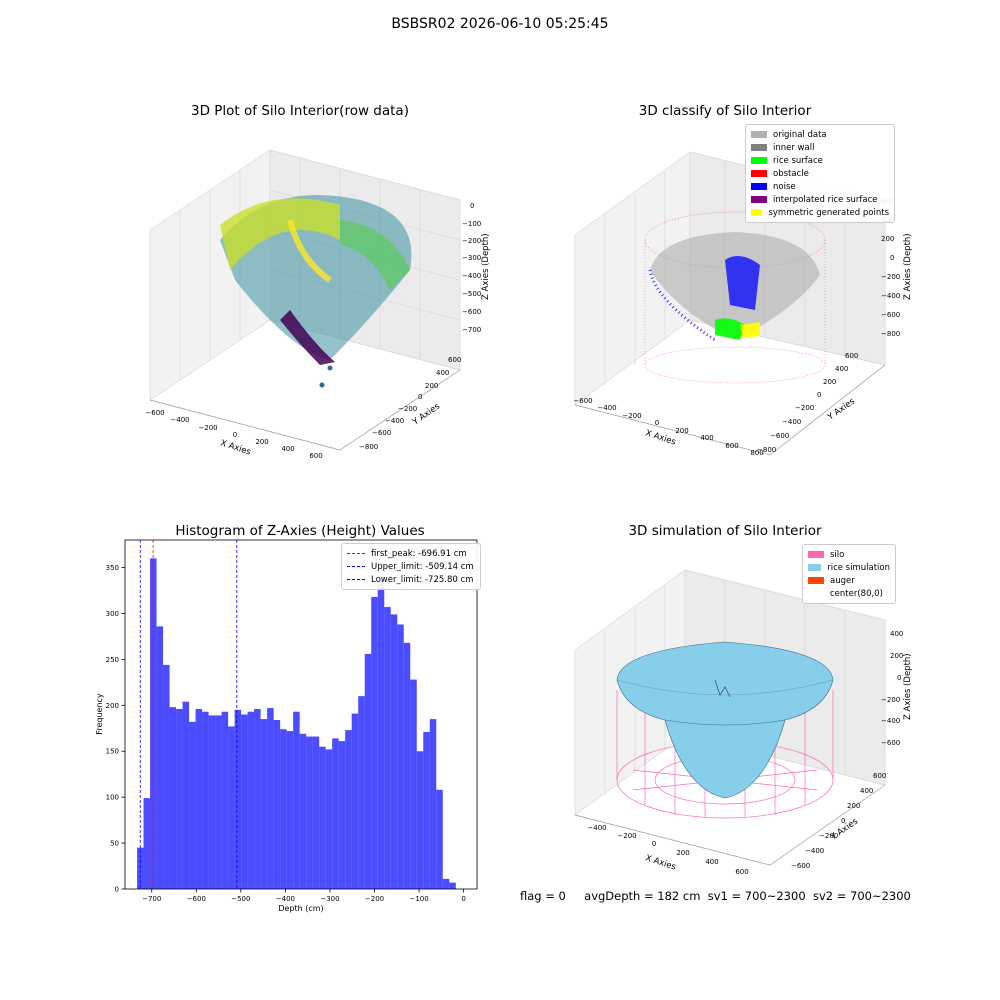 Image resolution: width=1000 pixels, height=1000 pixels. What do you see at coordinates (285, 899) in the screenshot?
I see `histogram-x-tick-label: −400` at bounding box center [285, 899].